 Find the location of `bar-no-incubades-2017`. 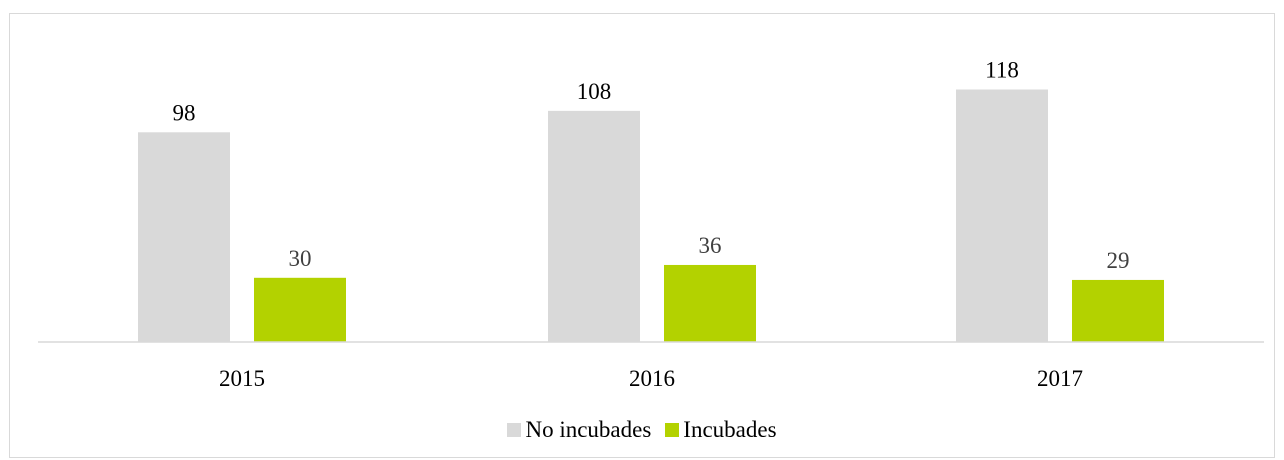

bar-no-incubades-2017 is located at coordinates (1002, 215).